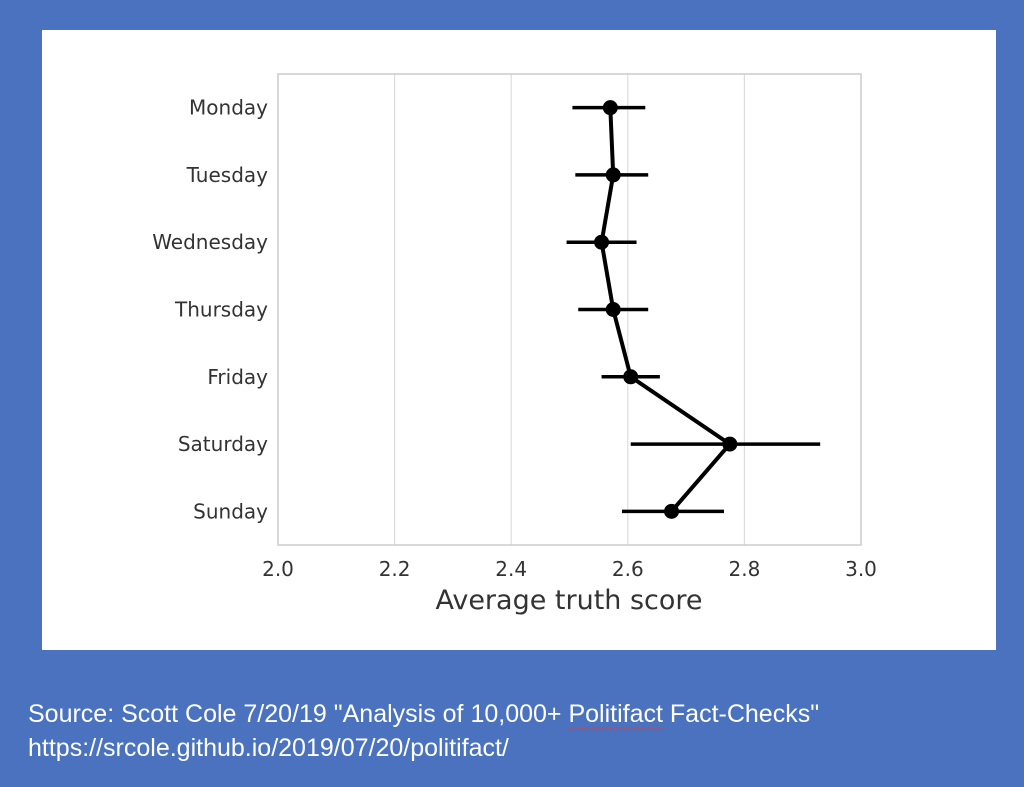  What do you see at coordinates (511, 569) in the screenshot?
I see `x-tick-label: 2.4` at bounding box center [511, 569].